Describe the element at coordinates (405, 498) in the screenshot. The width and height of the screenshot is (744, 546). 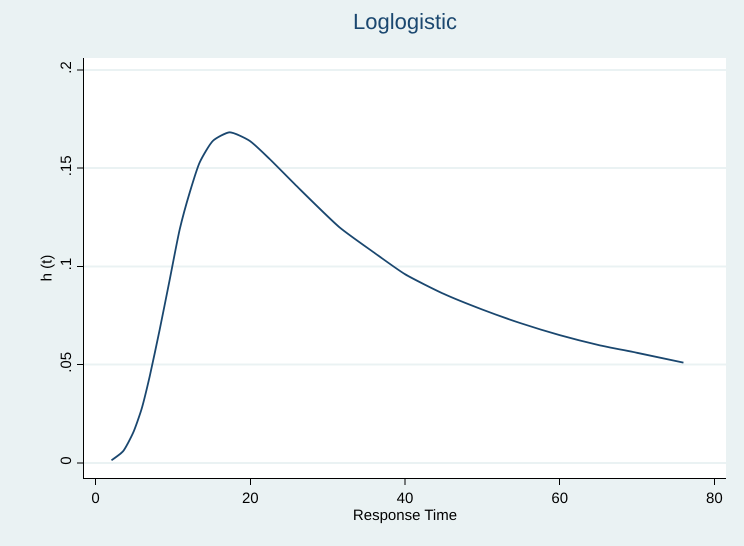
I see `x-tick-label: 40` at that location.